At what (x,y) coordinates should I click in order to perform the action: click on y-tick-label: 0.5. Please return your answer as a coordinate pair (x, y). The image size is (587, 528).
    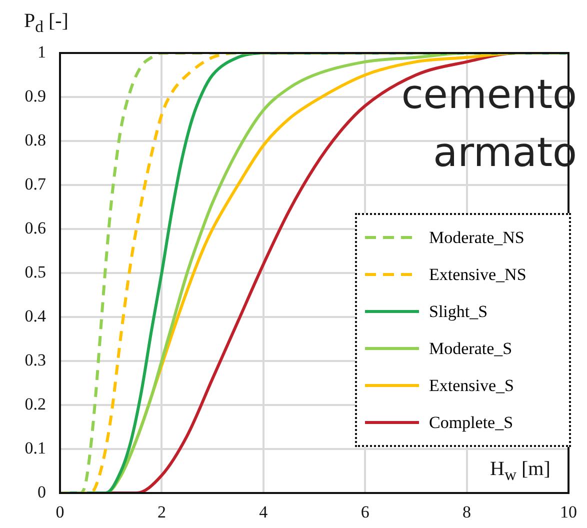
    Looking at the image, I should click on (35, 272).